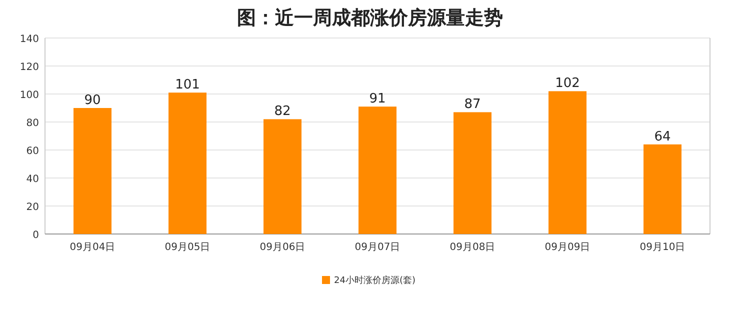 This screenshot has height=312, width=740. I want to click on y-tick-label: 20, so click(32, 207).